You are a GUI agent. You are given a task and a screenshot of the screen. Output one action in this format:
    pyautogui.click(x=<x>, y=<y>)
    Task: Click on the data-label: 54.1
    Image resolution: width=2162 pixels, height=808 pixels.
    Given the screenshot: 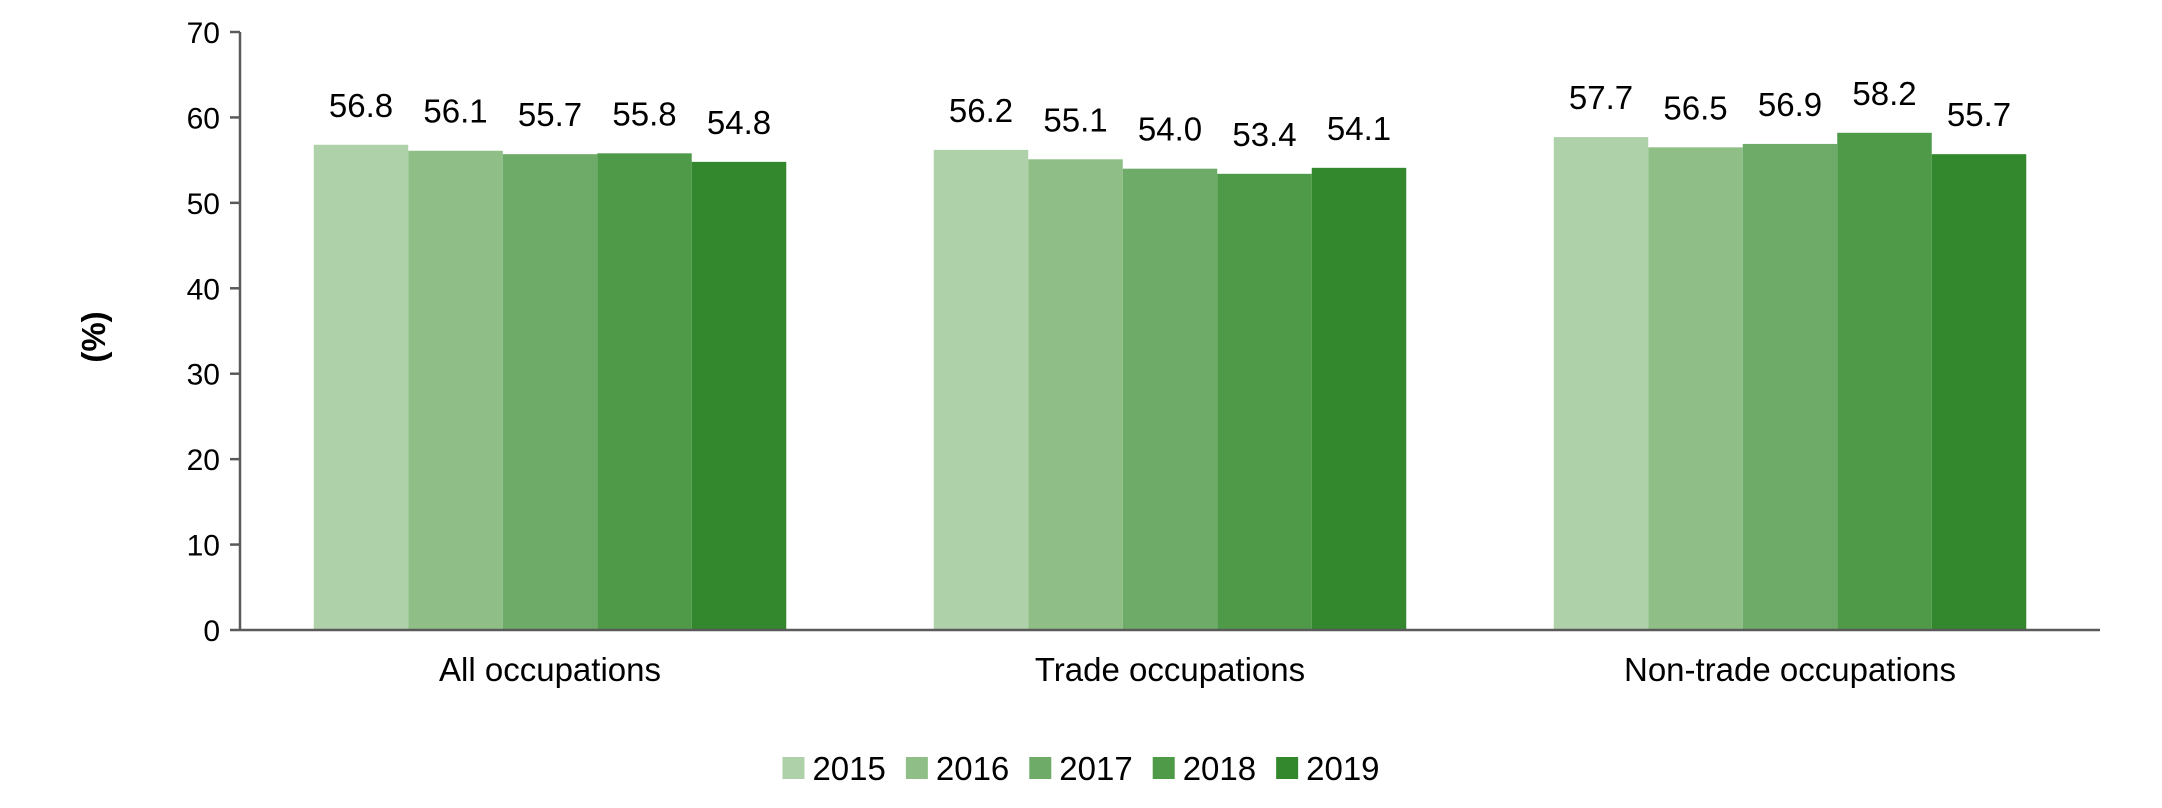 What is the action you would take?
    pyautogui.click(x=1359, y=128)
    